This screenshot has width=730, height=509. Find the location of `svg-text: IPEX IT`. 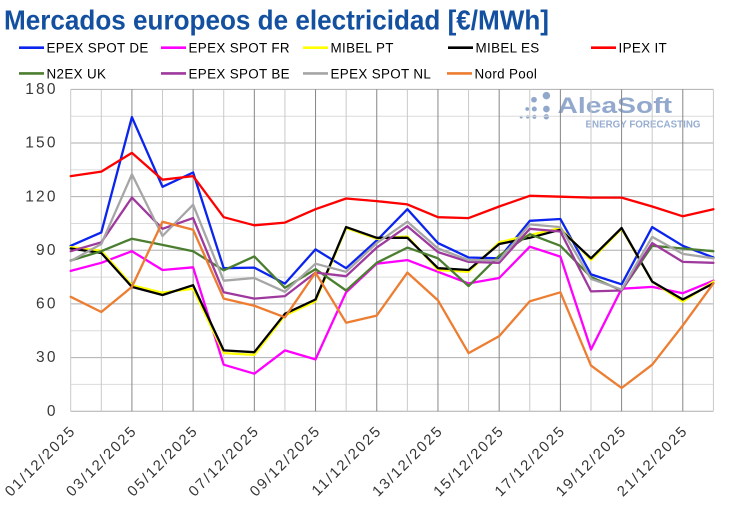

svg-text: IPEX IT is located at coordinates (643, 48).